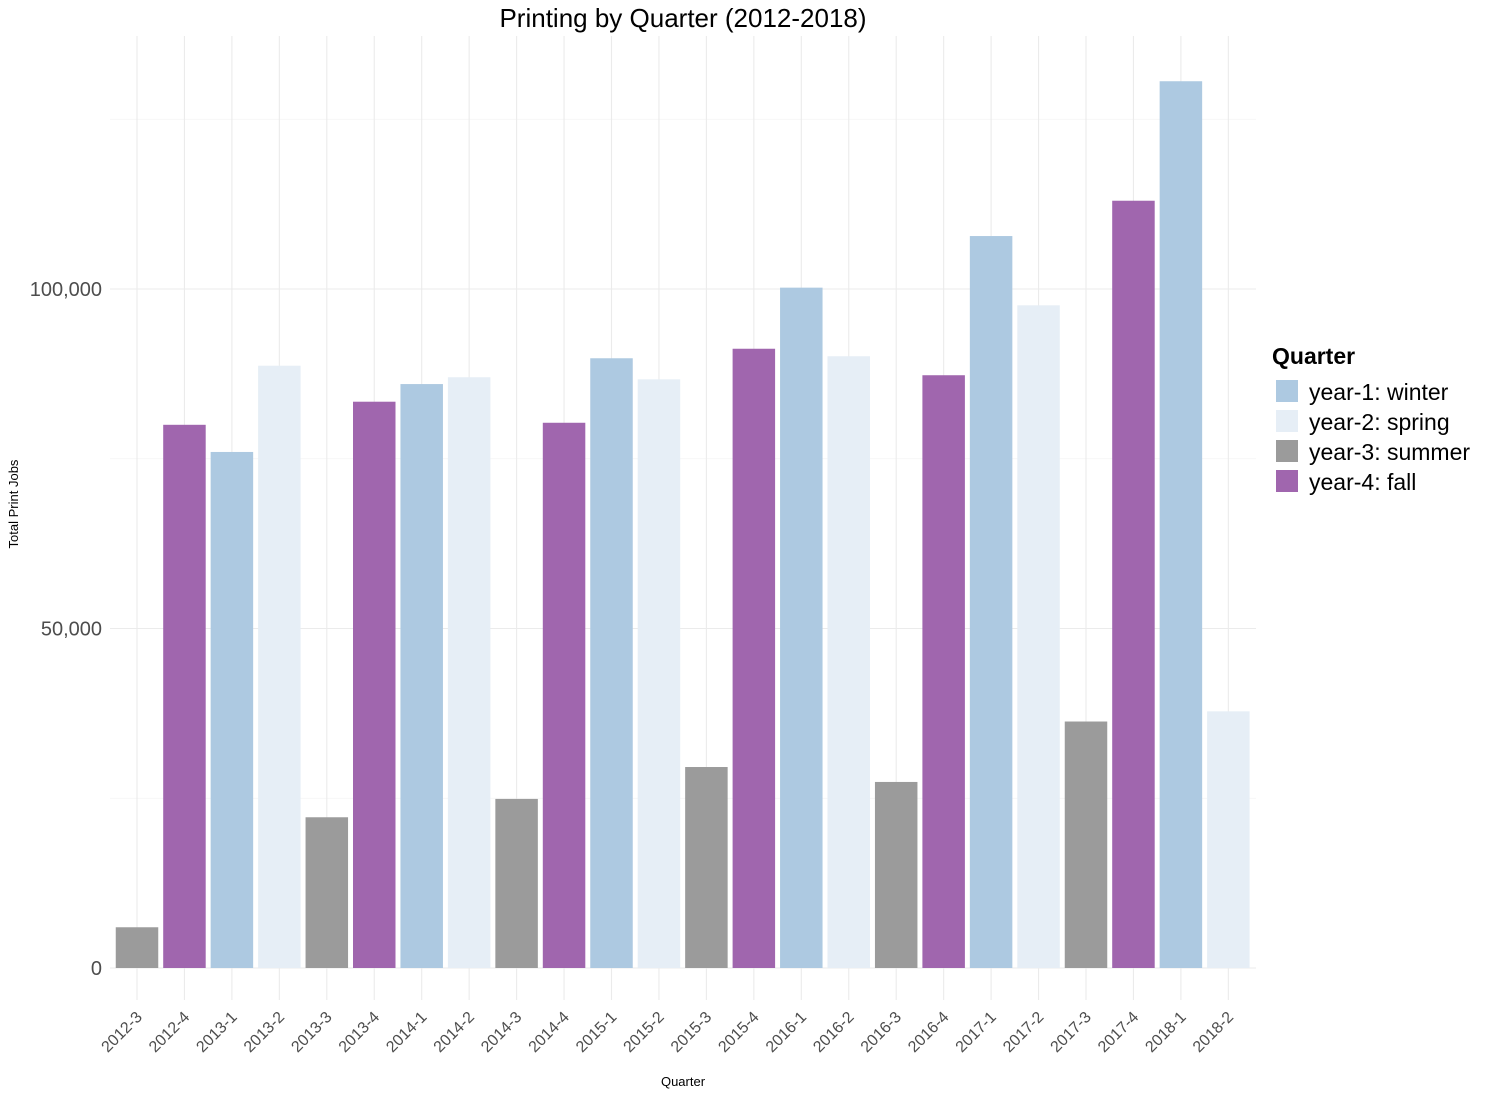 The image size is (1512, 1096). Describe the element at coordinates (1313, 356) in the screenshot. I see `legend-title: Quarter` at that location.